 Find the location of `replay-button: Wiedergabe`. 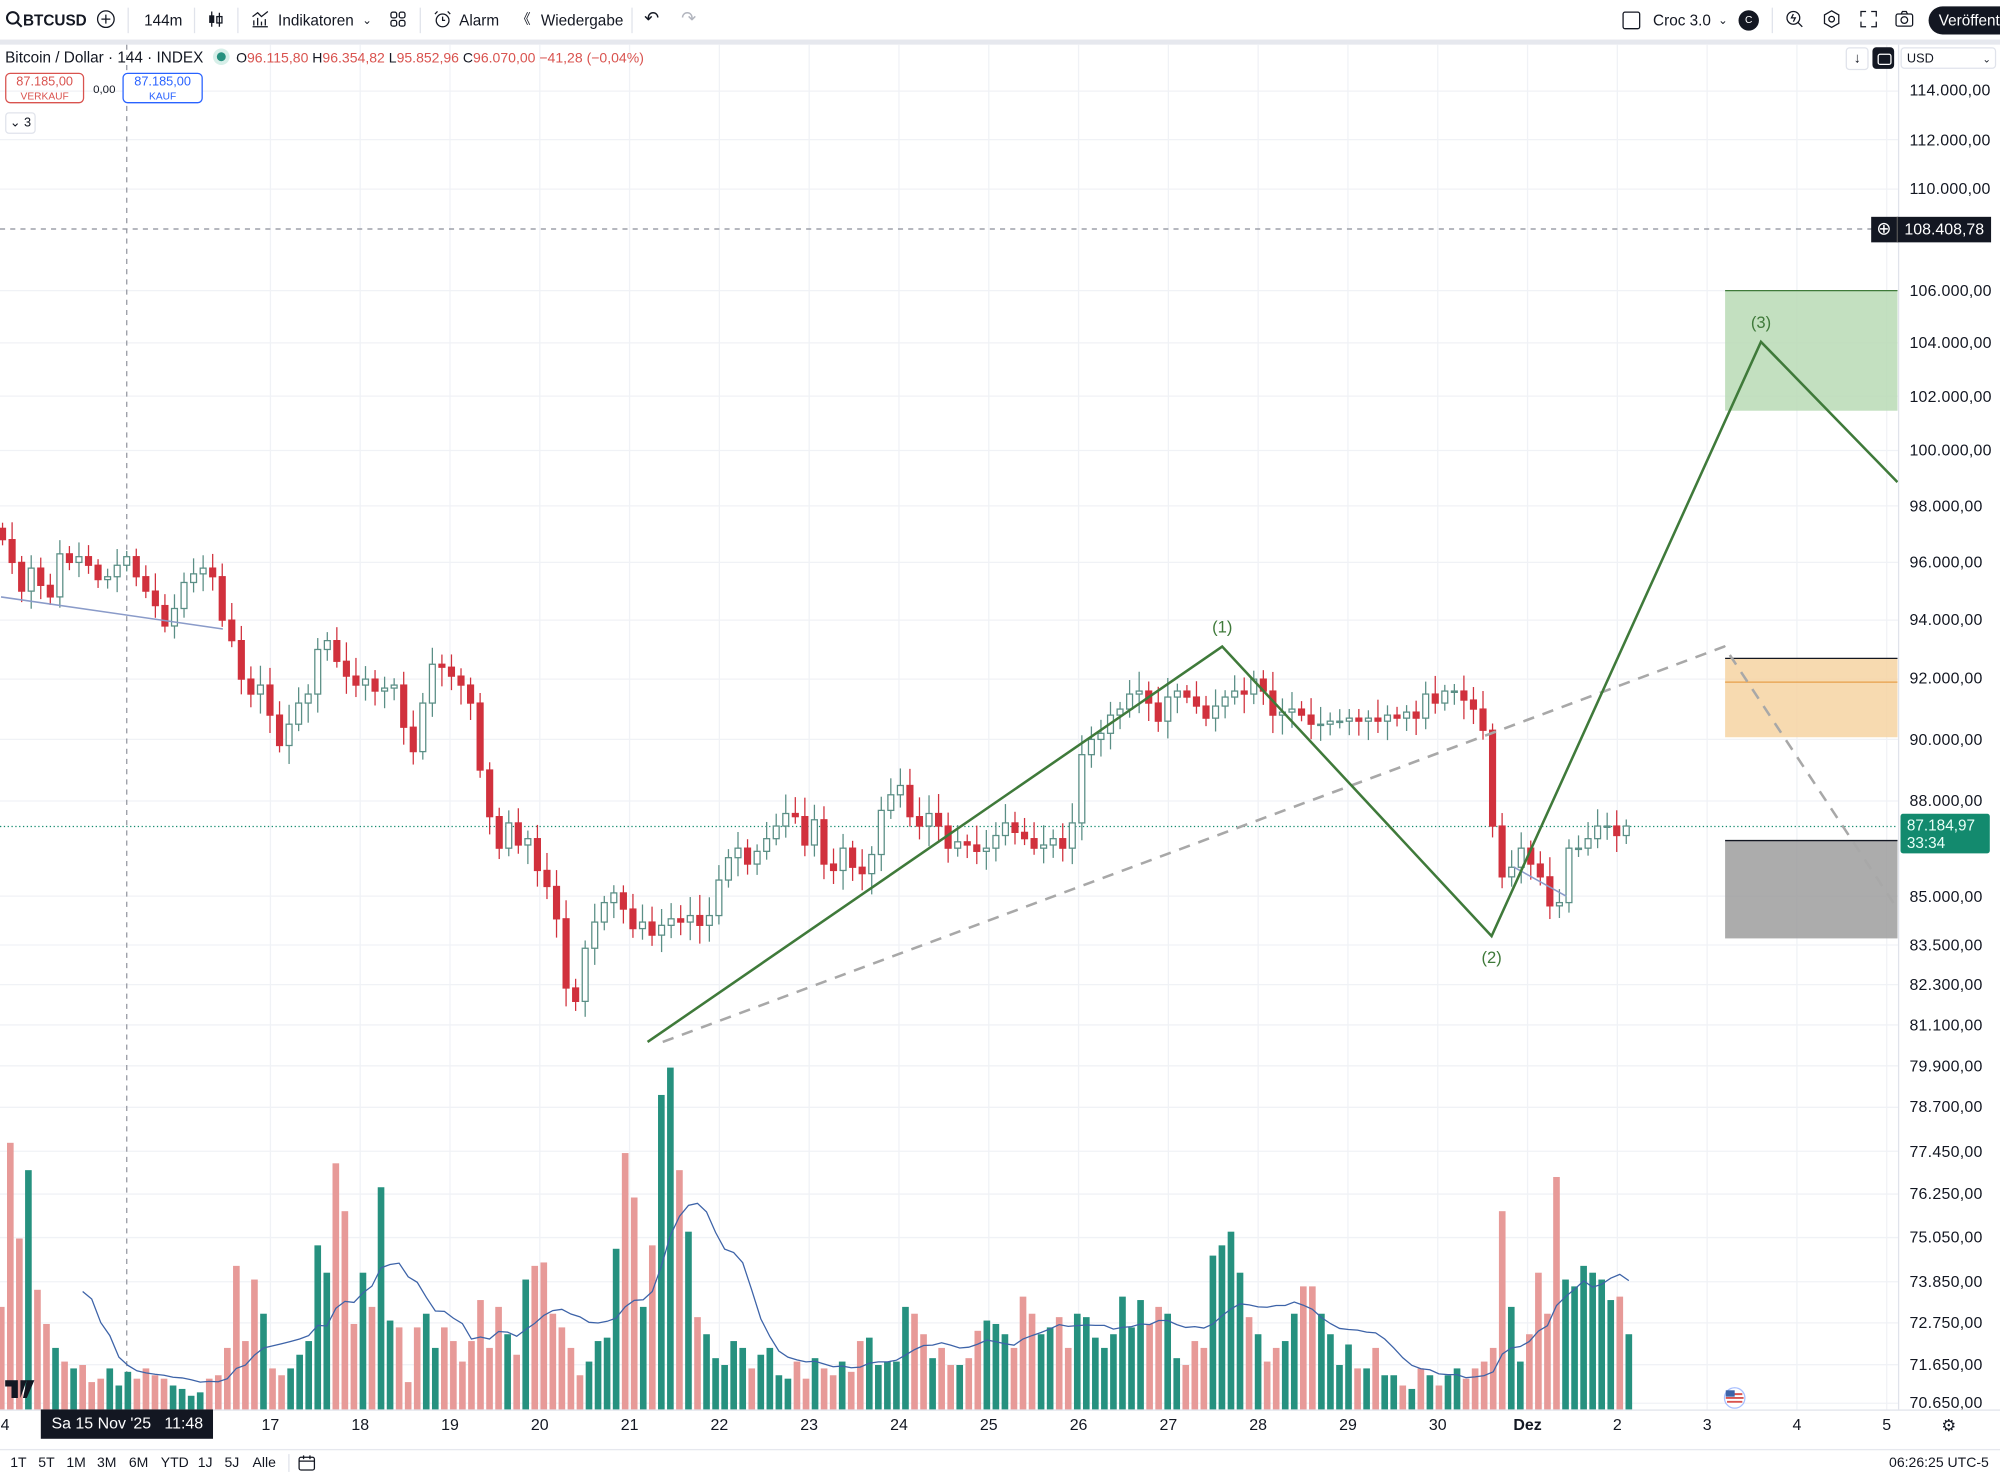

replay-button: Wiedergabe is located at coordinates (582, 20).